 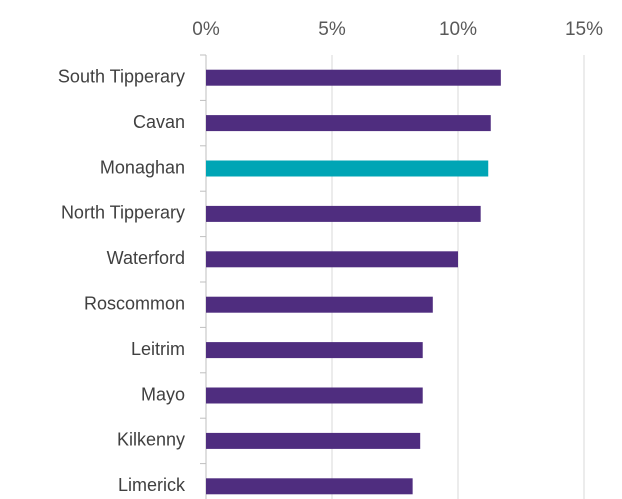 What do you see at coordinates (121, 76) in the screenshot?
I see `y-tick-label: South Tipperary` at bounding box center [121, 76].